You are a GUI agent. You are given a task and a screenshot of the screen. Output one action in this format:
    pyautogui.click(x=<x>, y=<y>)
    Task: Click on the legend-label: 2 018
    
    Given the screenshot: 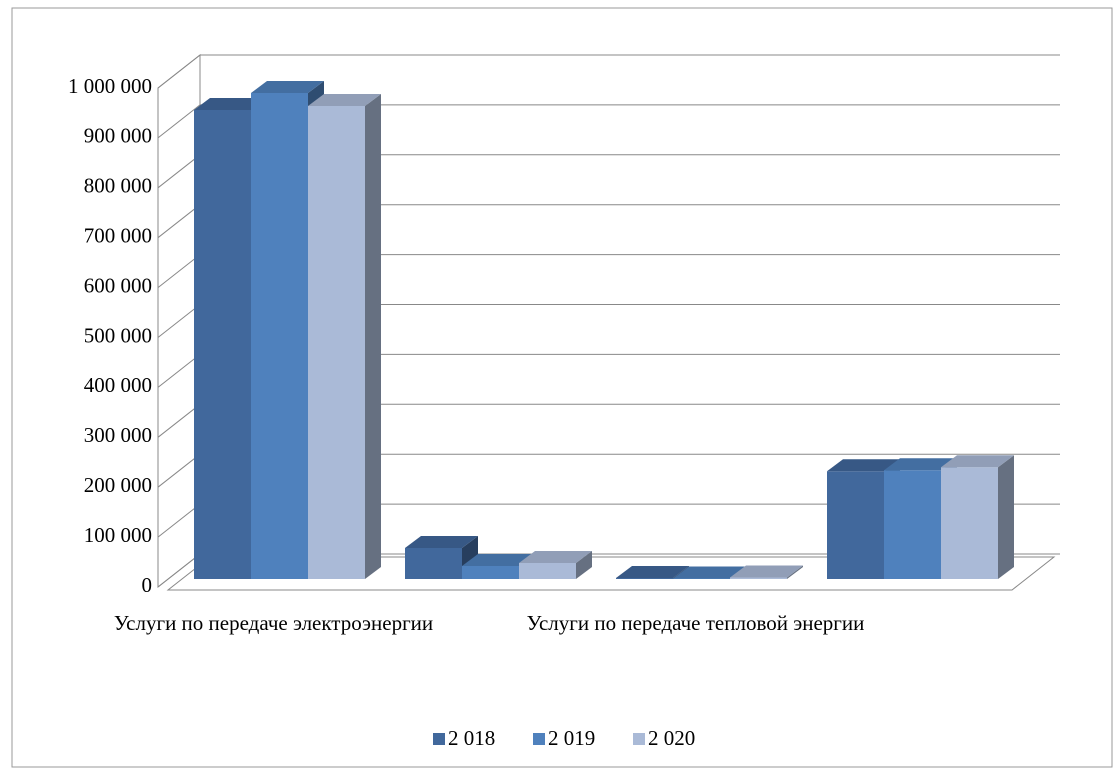 What is the action you would take?
    pyautogui.click(x=471, y=738)
    